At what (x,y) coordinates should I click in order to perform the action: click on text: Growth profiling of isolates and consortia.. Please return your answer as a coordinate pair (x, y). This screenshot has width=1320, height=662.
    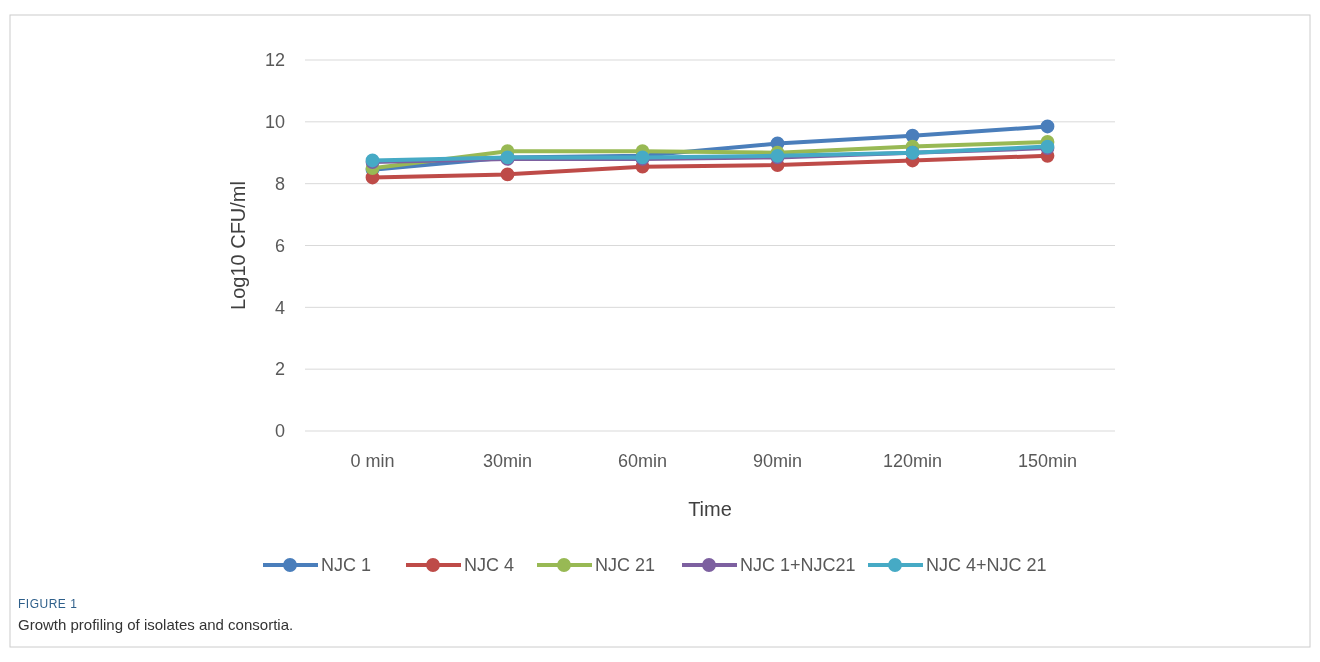
    Looking at the image, I should click on (156, 624).